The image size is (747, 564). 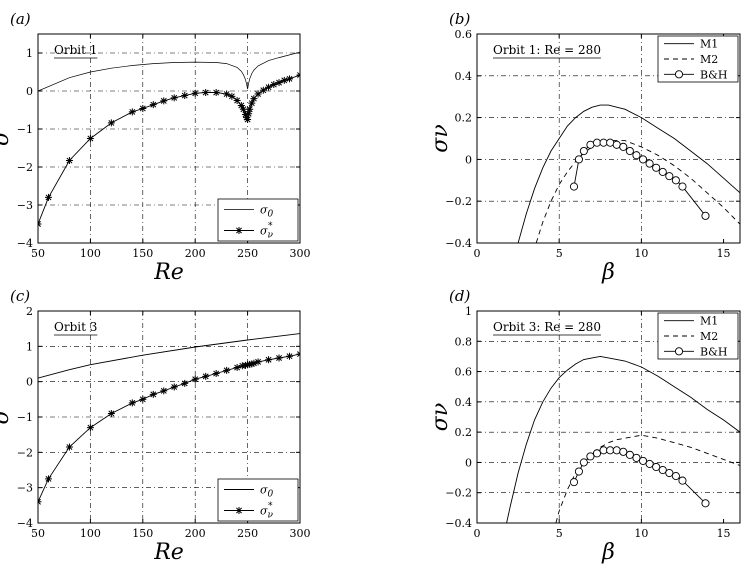 I want to click on x-tick-label: 300, so click(x=300, y=253).